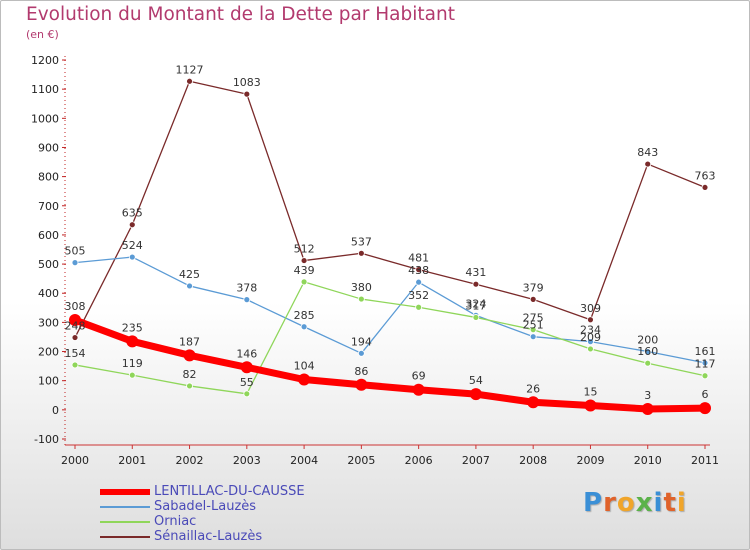 Image resolution: width=750 pixels, height=550 pixels. I want to click on legend-label: Orniac, so click(175, 521).